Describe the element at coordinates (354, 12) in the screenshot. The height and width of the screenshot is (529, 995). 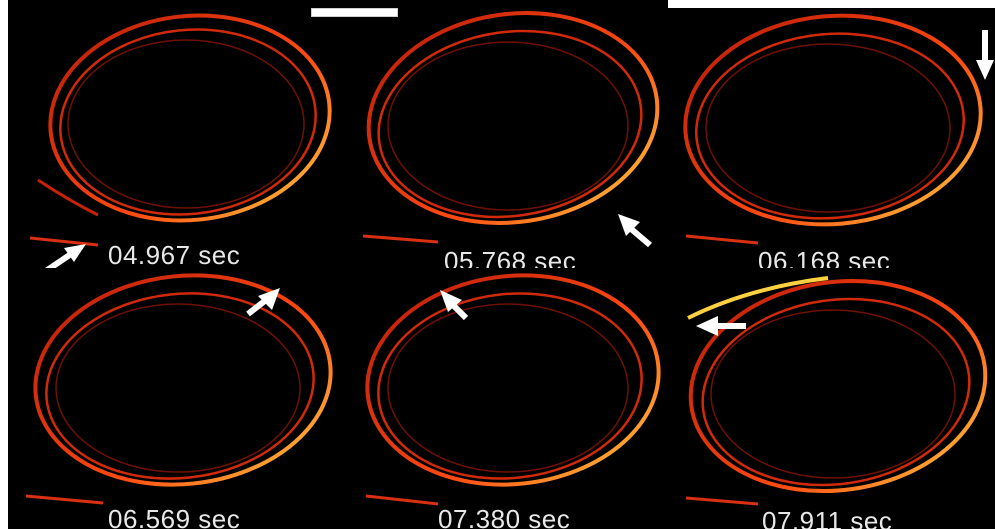
I see `scale-bar` at that location.